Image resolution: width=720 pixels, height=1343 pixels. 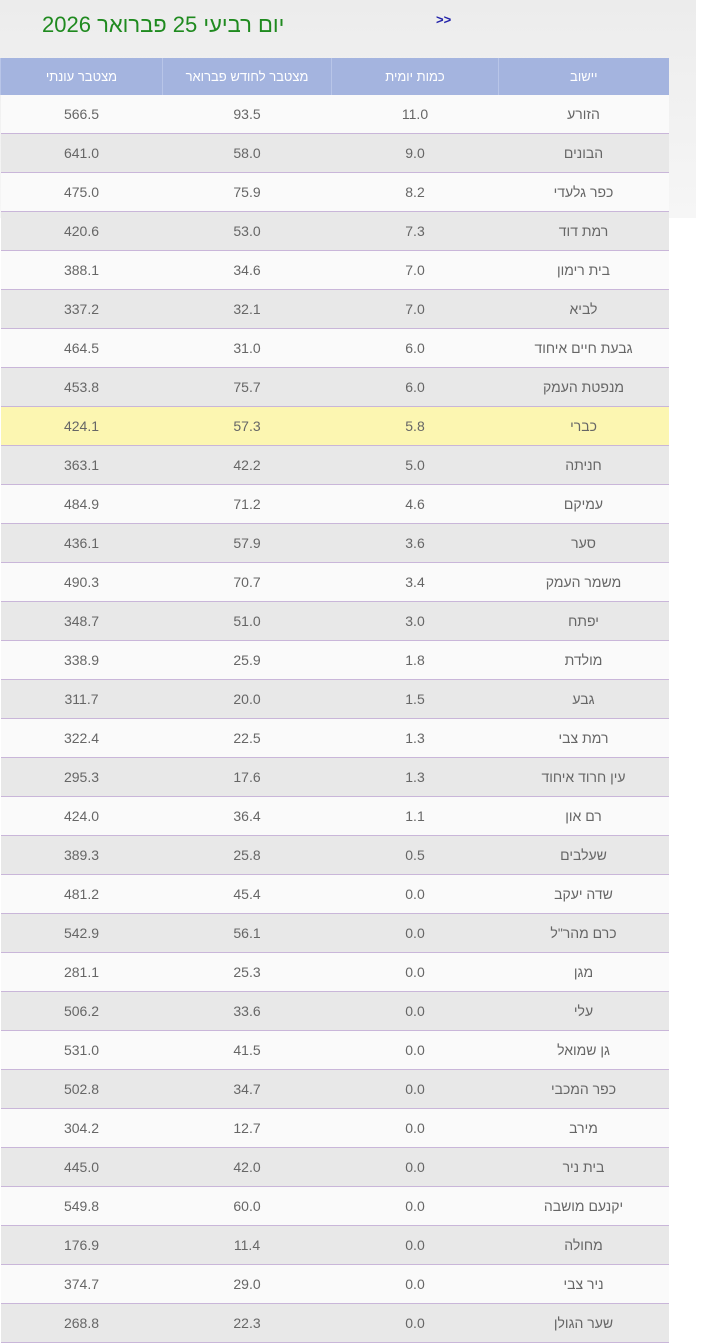 I want to click on monthly-cell: 51.0, so click(x=247, y=621).